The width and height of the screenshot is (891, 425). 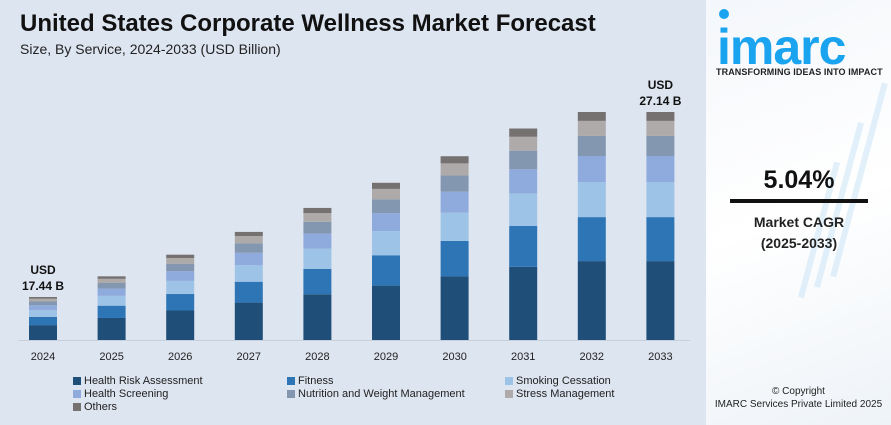 I want to click on legend-item: Health Risk Assessment, so click(x=138, y=381).